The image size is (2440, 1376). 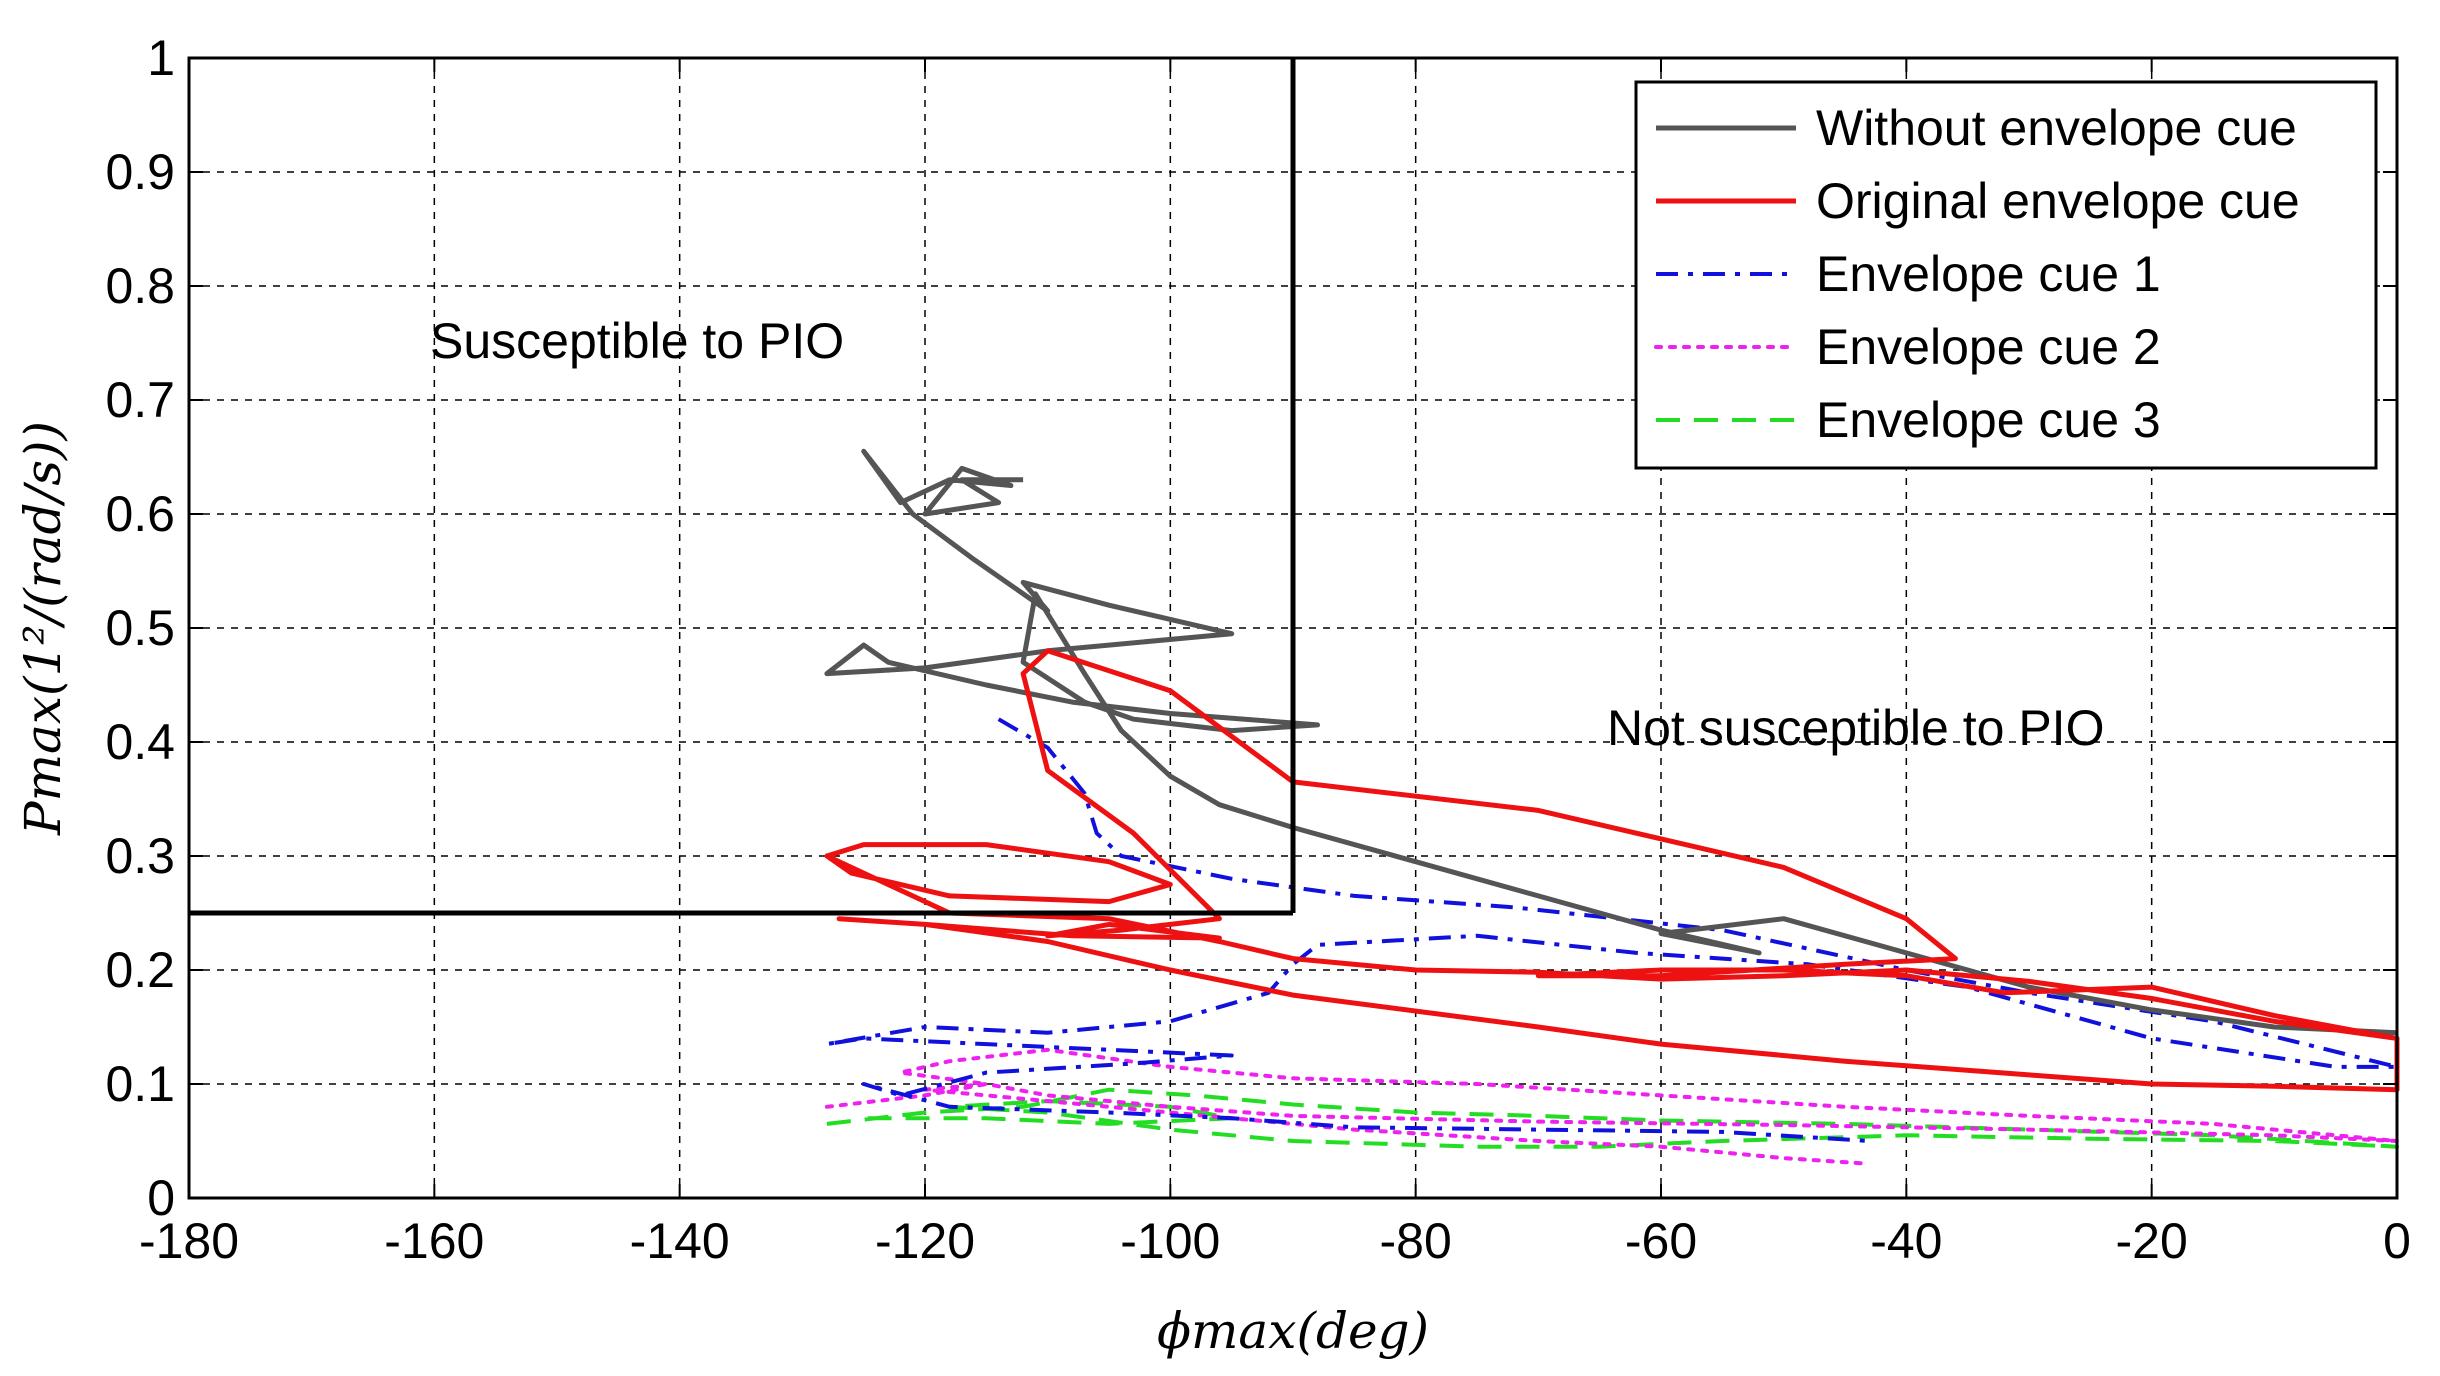 I want to click on y-tick-label: 0.3, so click(x=140, y=856).